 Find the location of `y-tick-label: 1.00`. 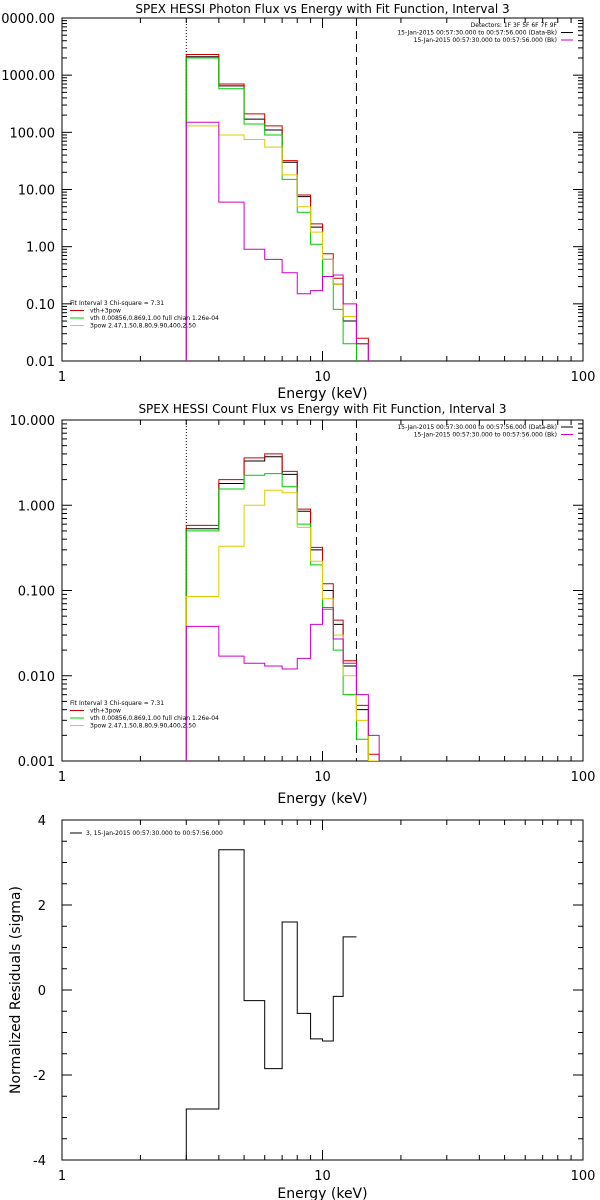

y-tick-label: 1.00 is located at coordinates (40, 248).